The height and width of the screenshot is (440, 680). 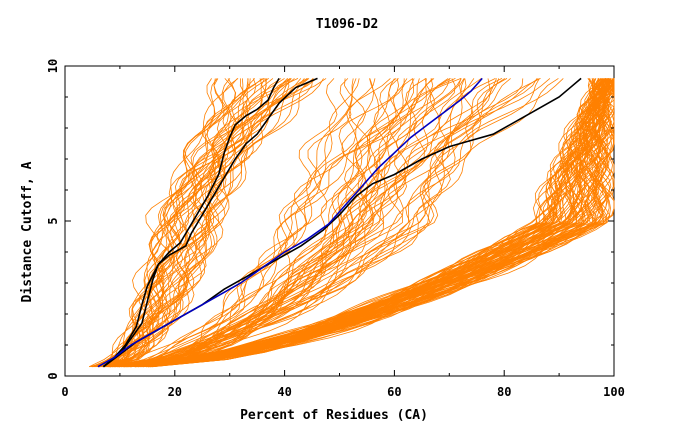 What do you see at coordinates (64, 392) in the screenshot?
I see `x-tick-label: 0` at bounding box center [64, 392].